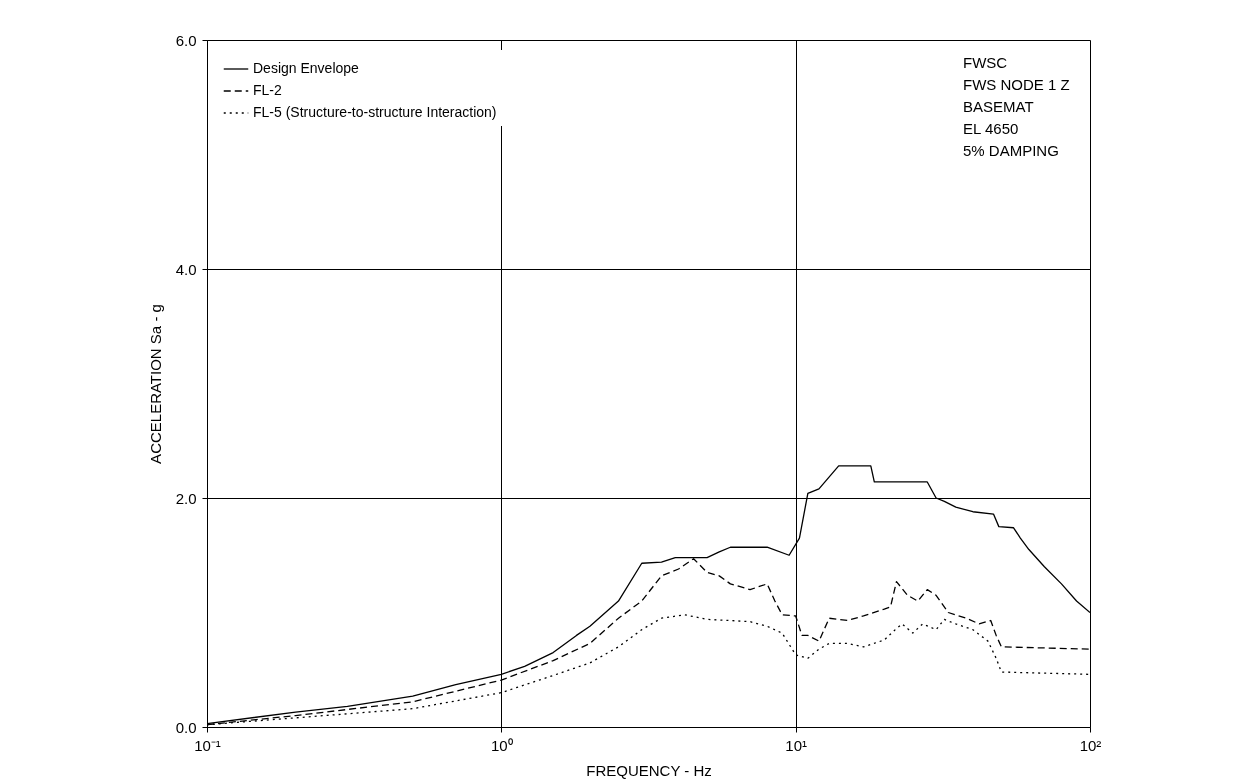  Describe the element at coordinates (306, 68) in the screenshot. I see `legend-label: Design Envelope` at that location.